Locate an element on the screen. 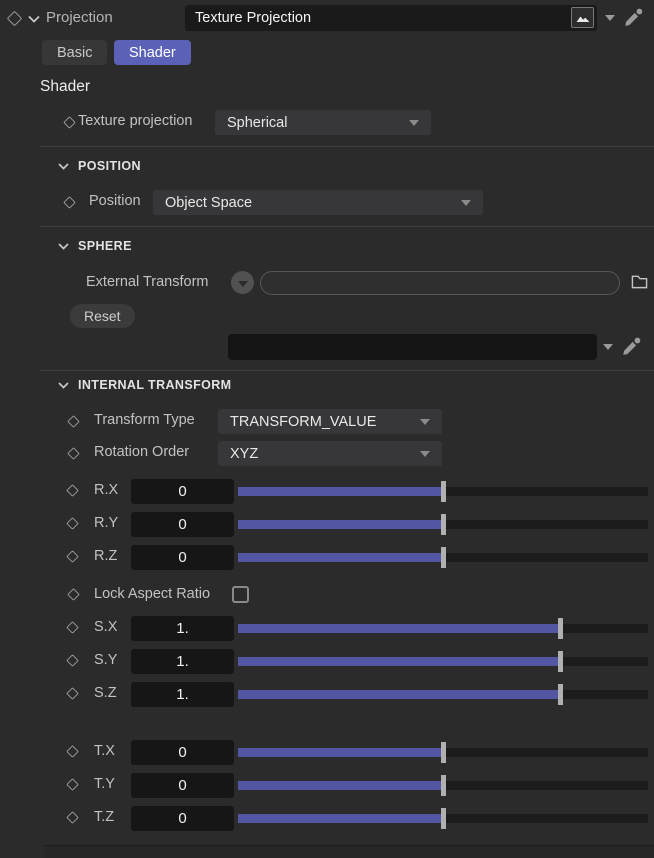  position-dropdown: Object Space is located at coordinates (318, 202).